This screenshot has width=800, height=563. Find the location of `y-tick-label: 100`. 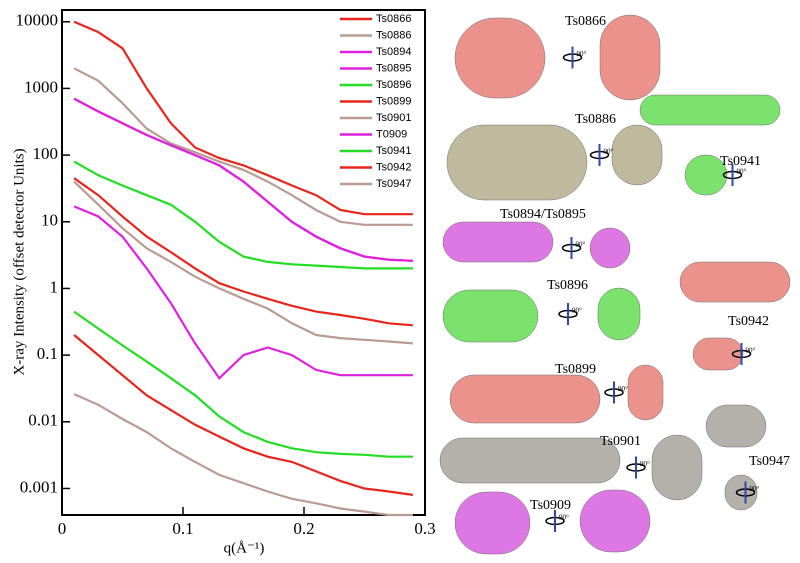

y-tick-label: 100 is located at coordinates (46, 153).